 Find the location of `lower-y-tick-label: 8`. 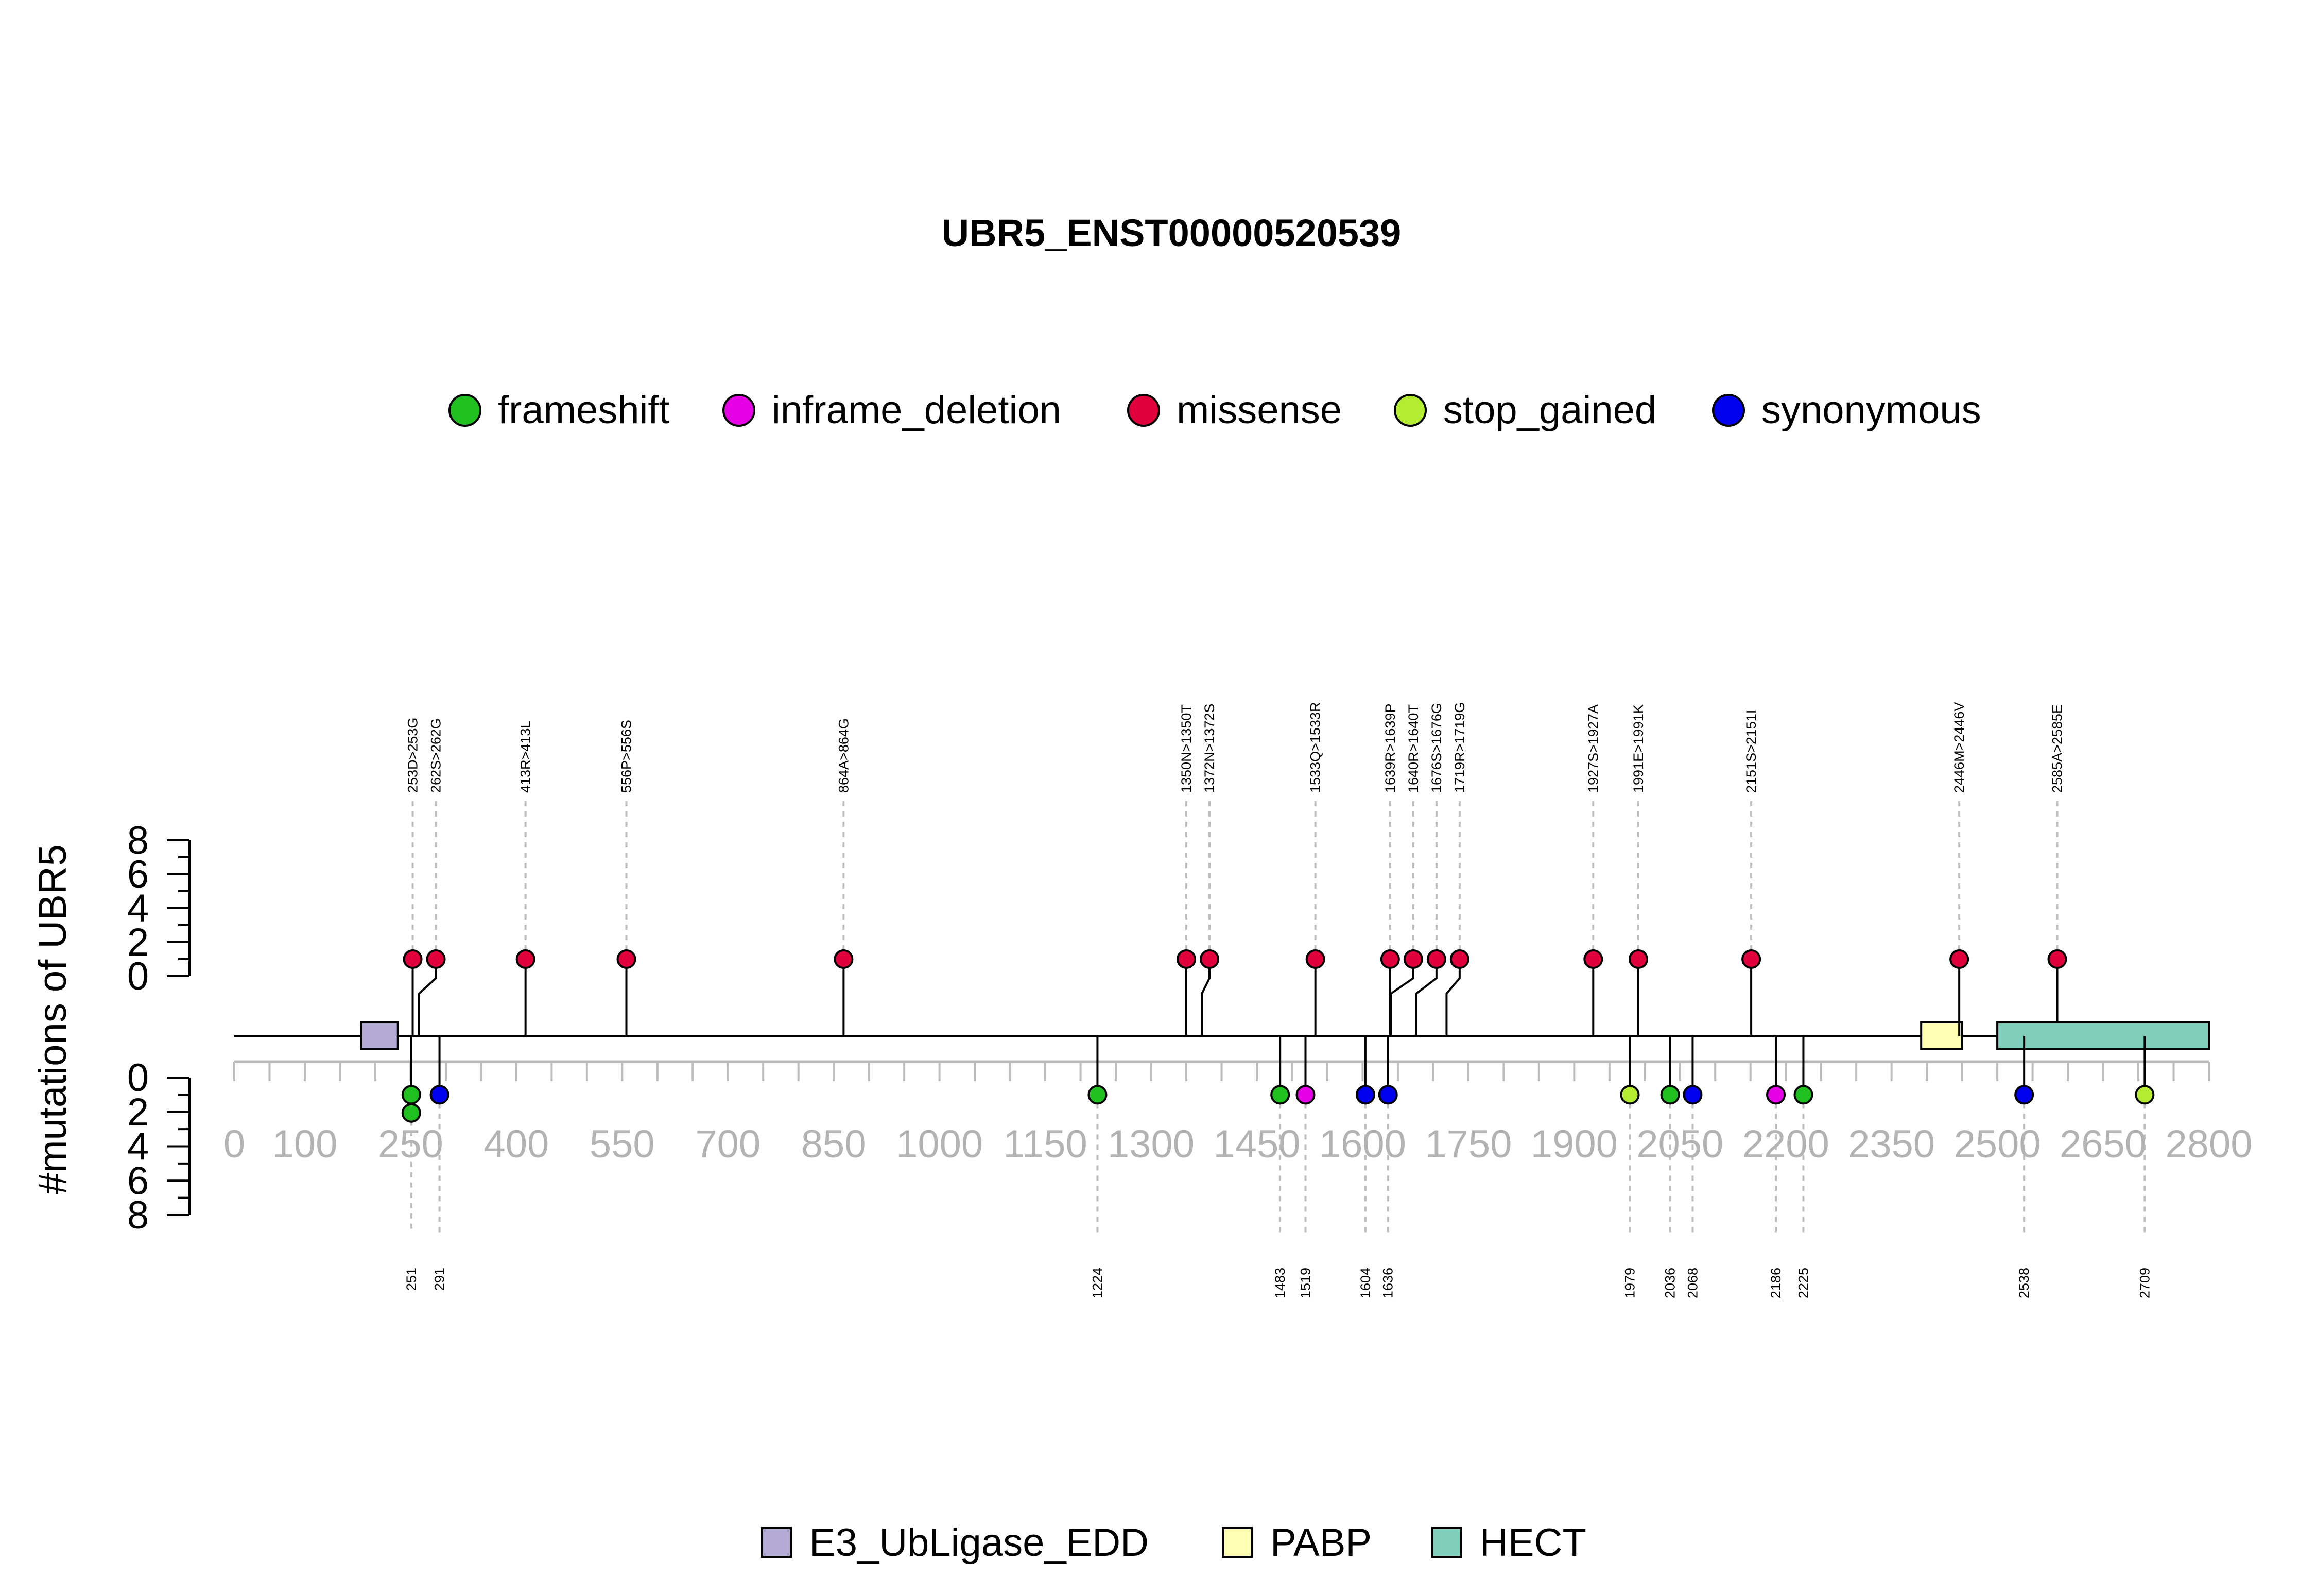

lower-y-tick-label: 8 is located at coordinates (138, 1215).